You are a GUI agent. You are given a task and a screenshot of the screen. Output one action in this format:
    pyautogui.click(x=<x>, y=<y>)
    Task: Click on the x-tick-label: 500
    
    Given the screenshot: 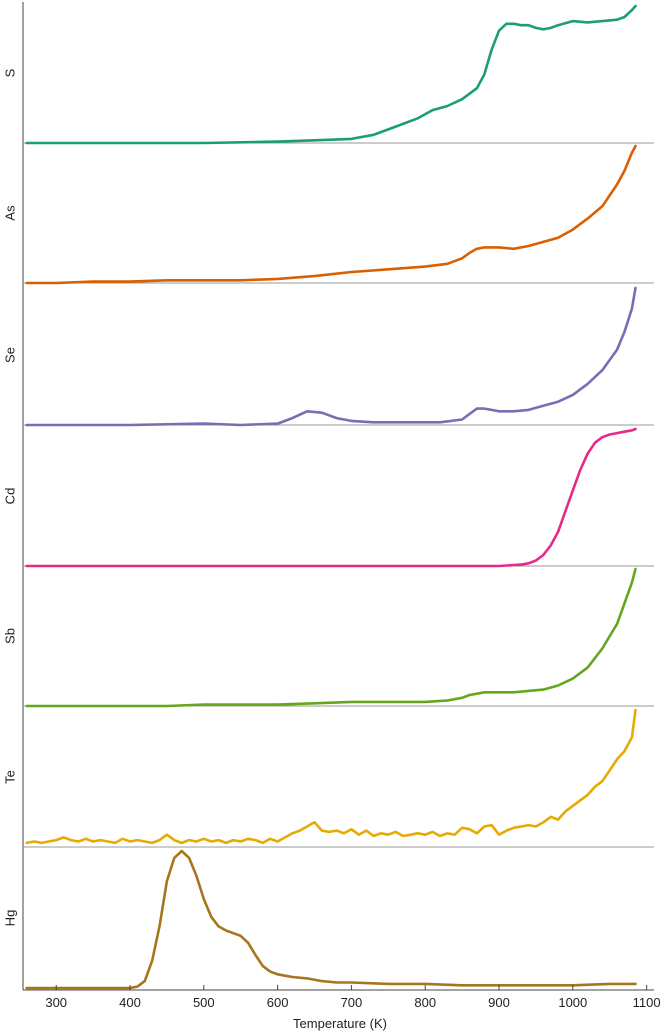 What is the action you would take?
    pyautogui.click(x=204, y=1002)
    